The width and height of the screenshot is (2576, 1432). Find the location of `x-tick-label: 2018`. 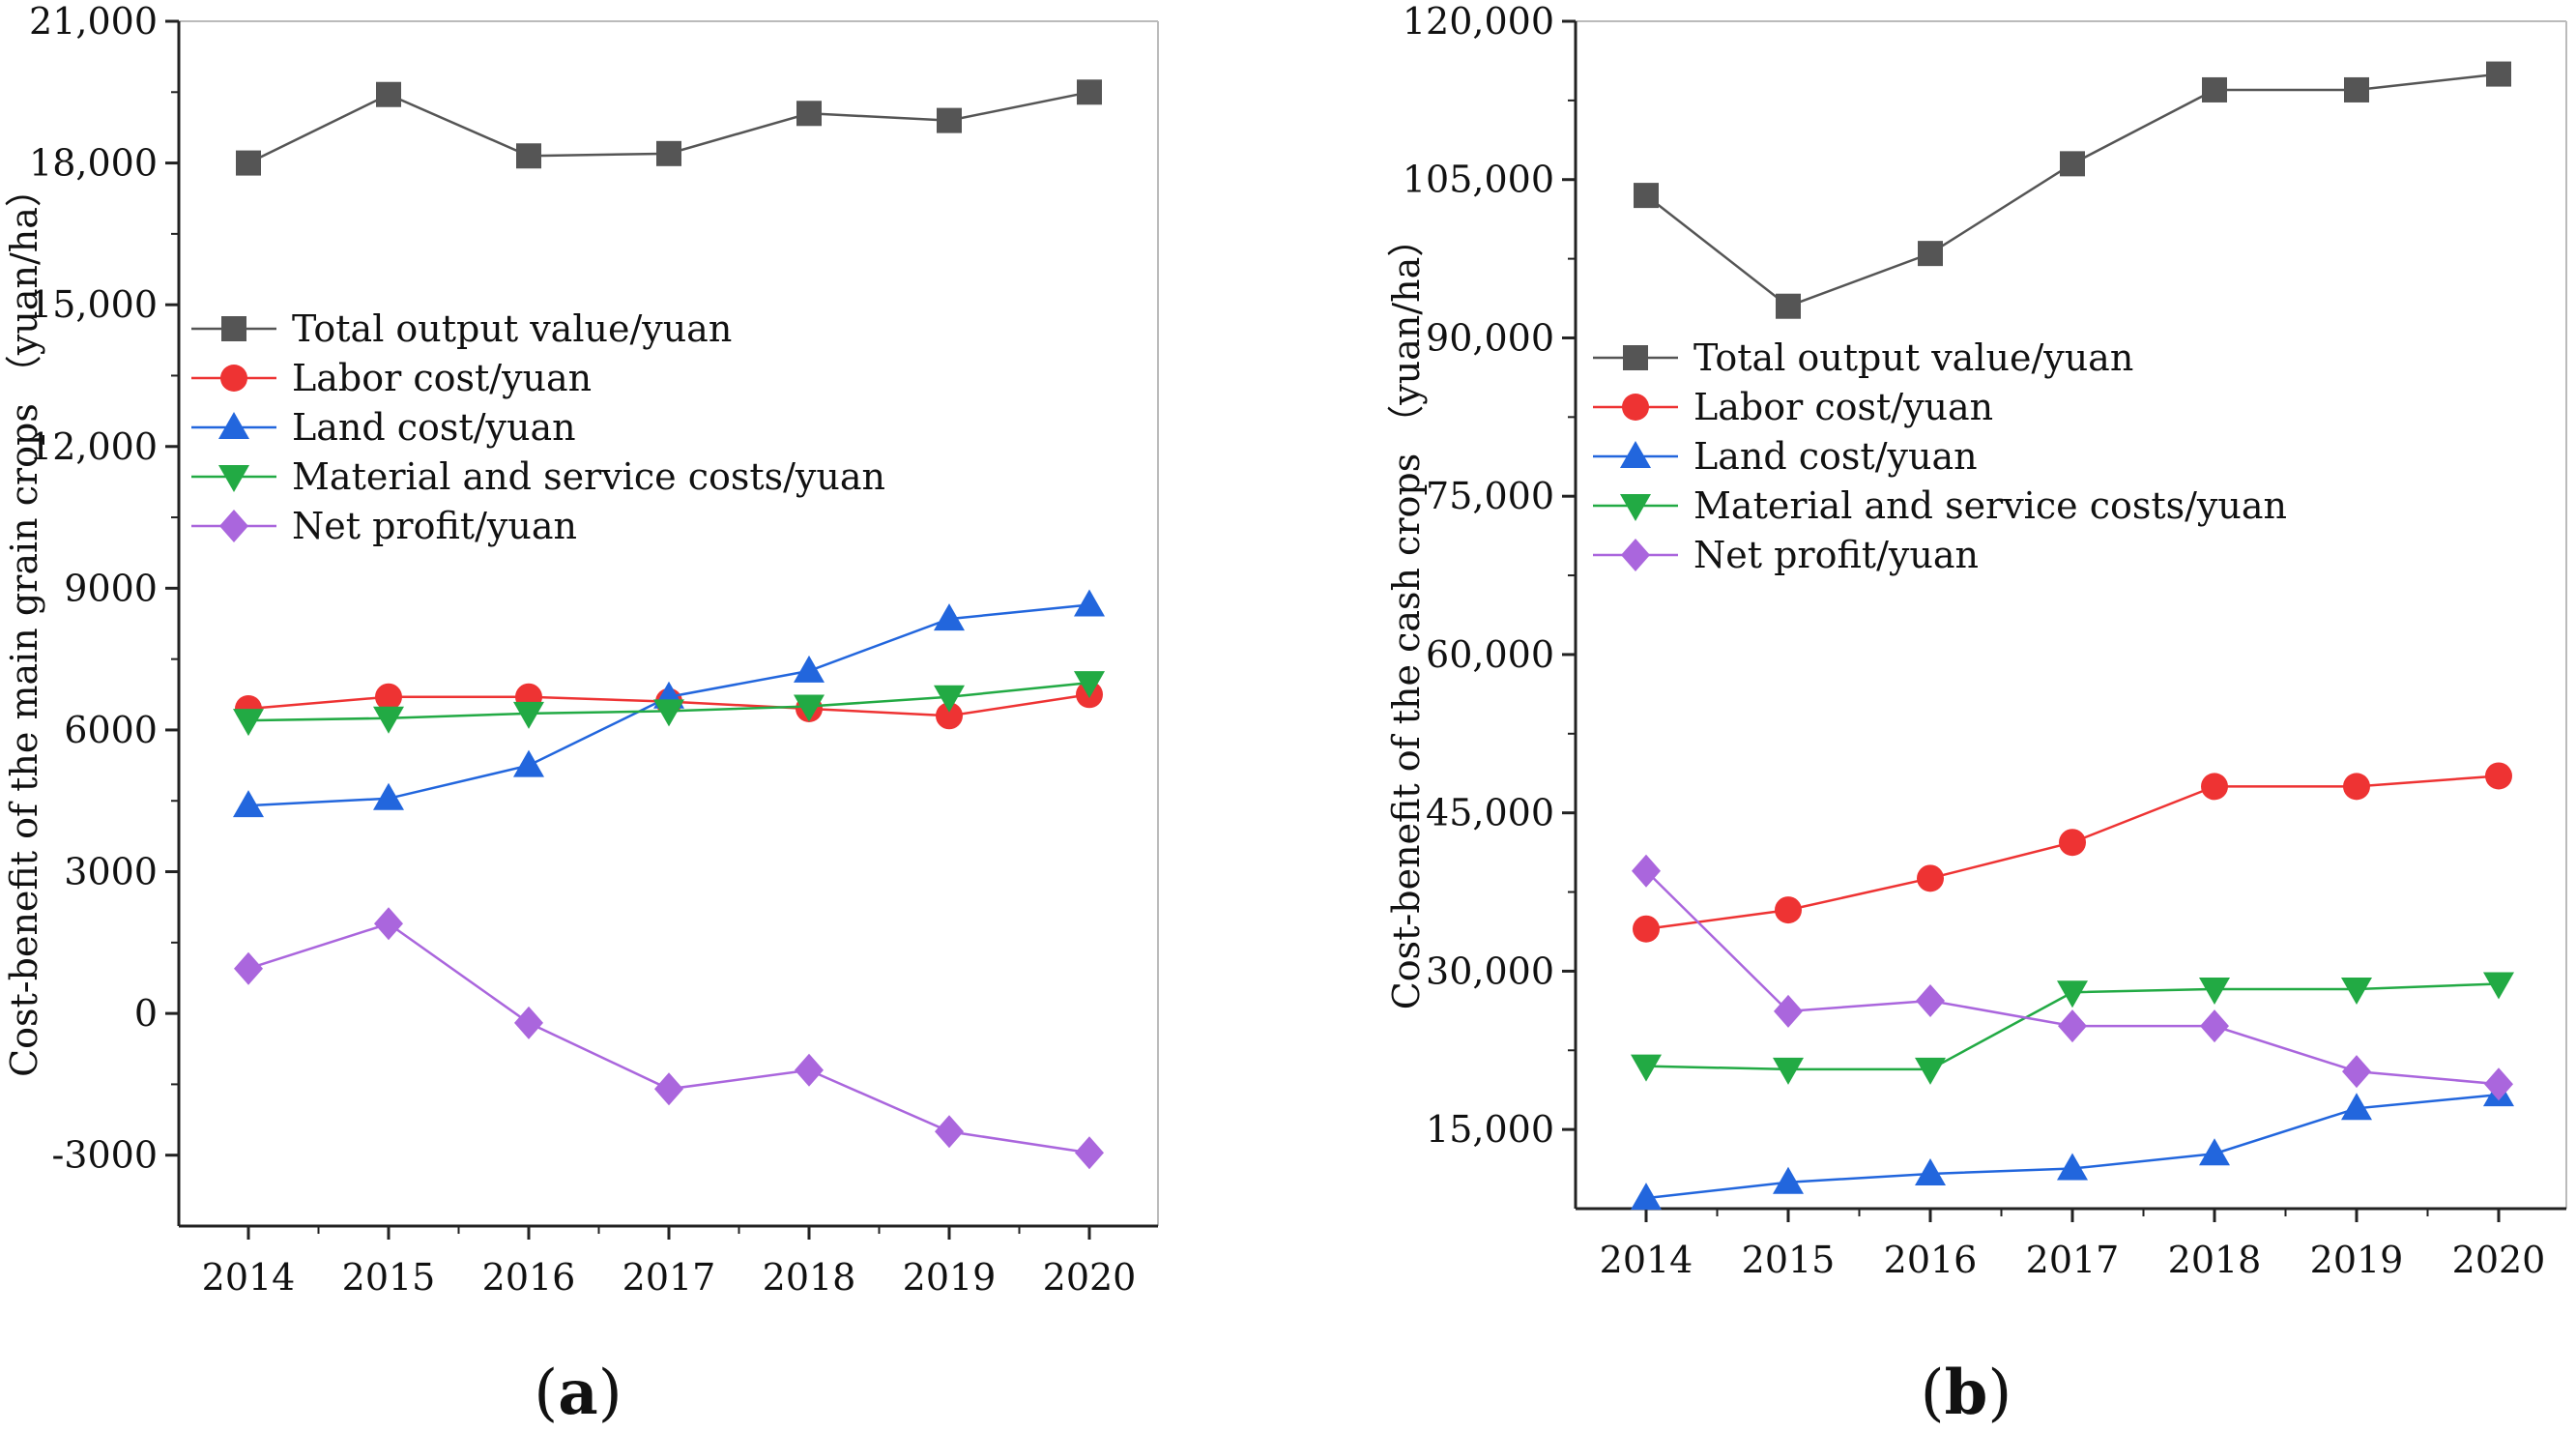

x-tick-label: 2018 is located at coordinates (809, 1277).